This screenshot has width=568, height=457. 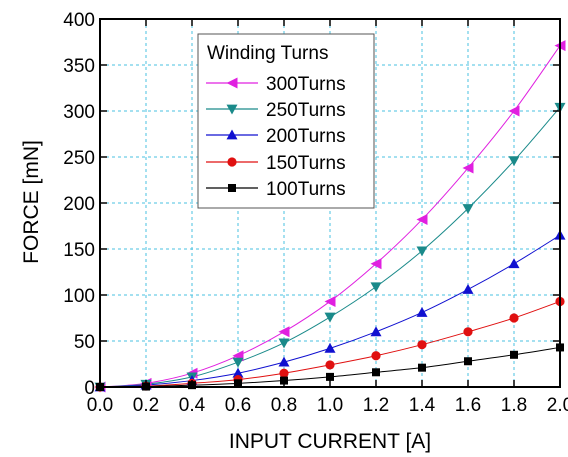 I want to click on legend-label: 300Turns, so click(x=306, y=84).